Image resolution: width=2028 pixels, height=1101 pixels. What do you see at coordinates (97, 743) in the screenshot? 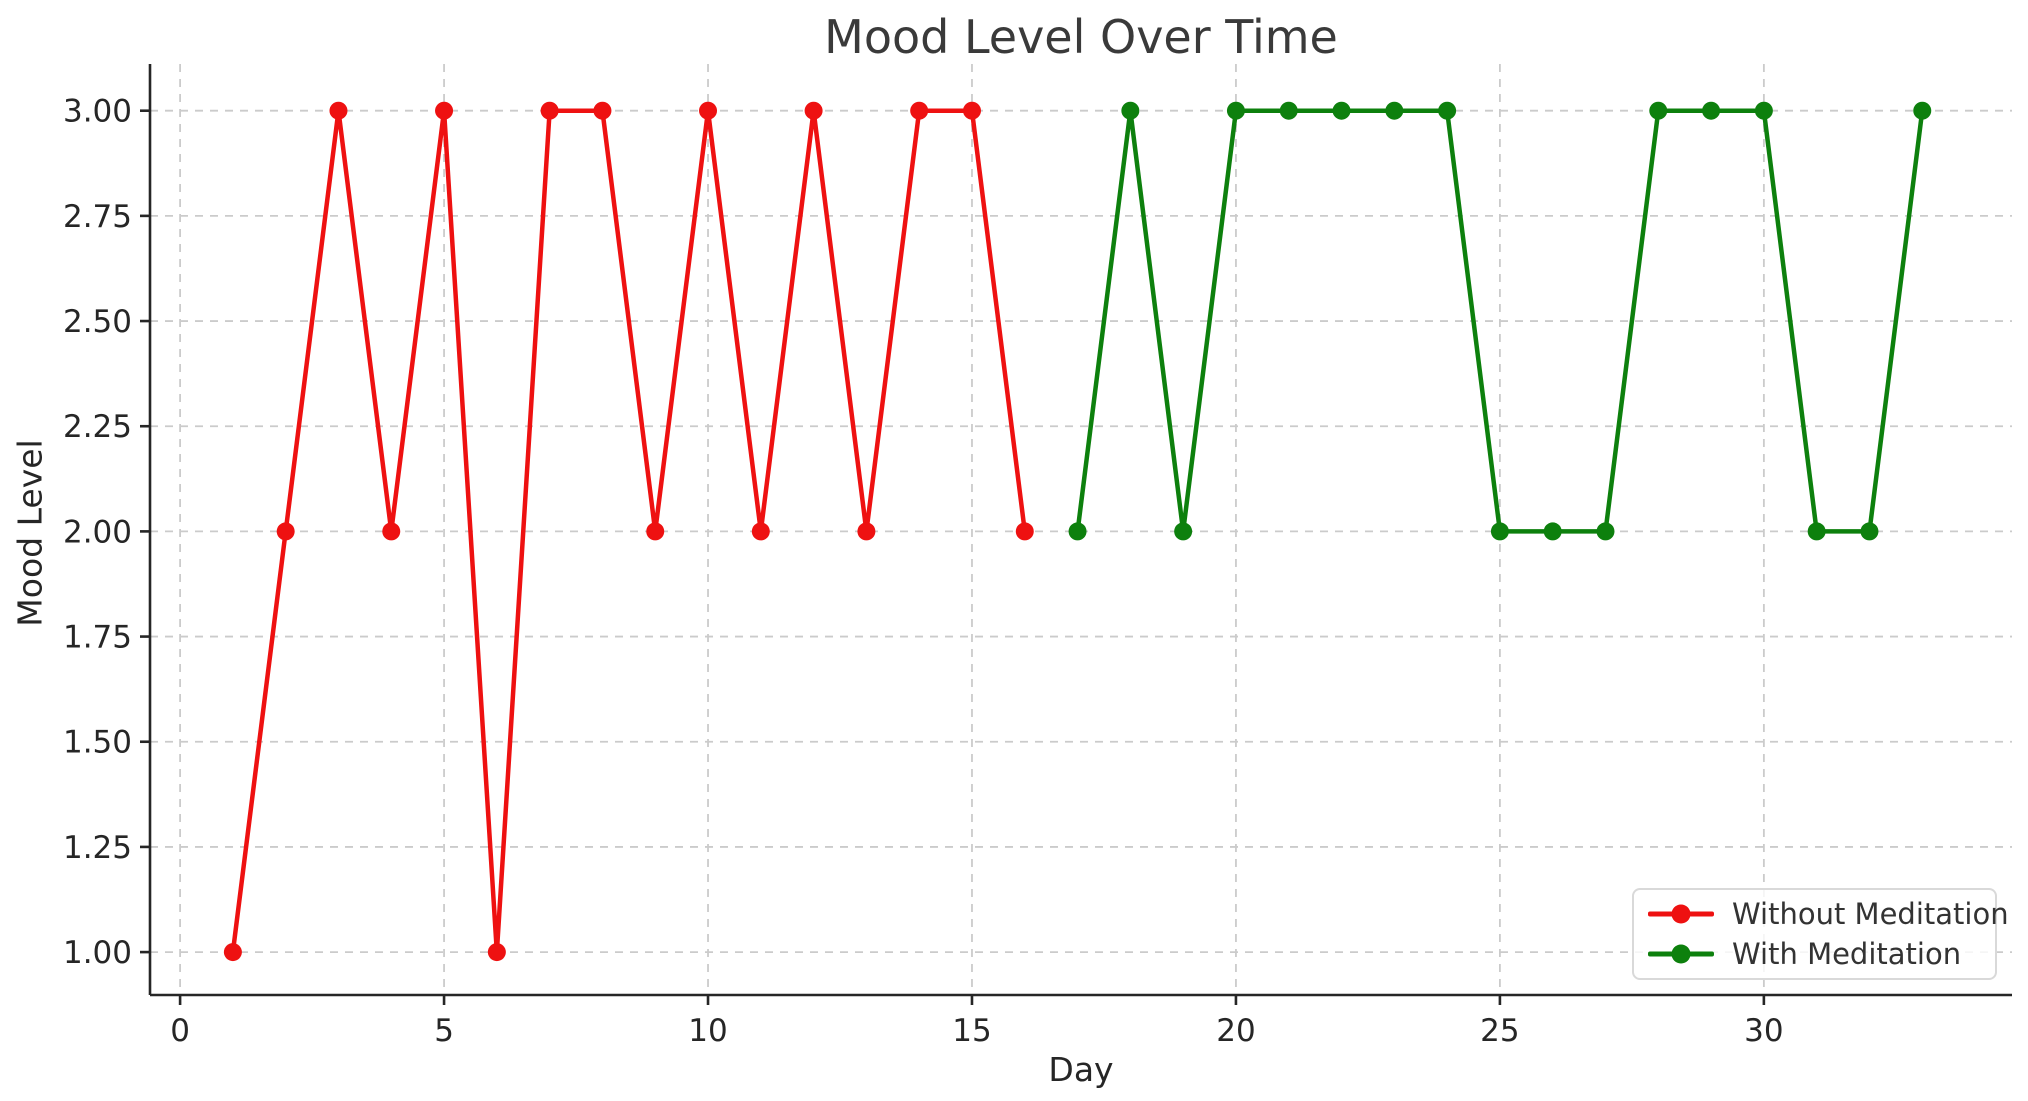
I see `y-tick-label: 1.50` at bounding box center [97, 743].